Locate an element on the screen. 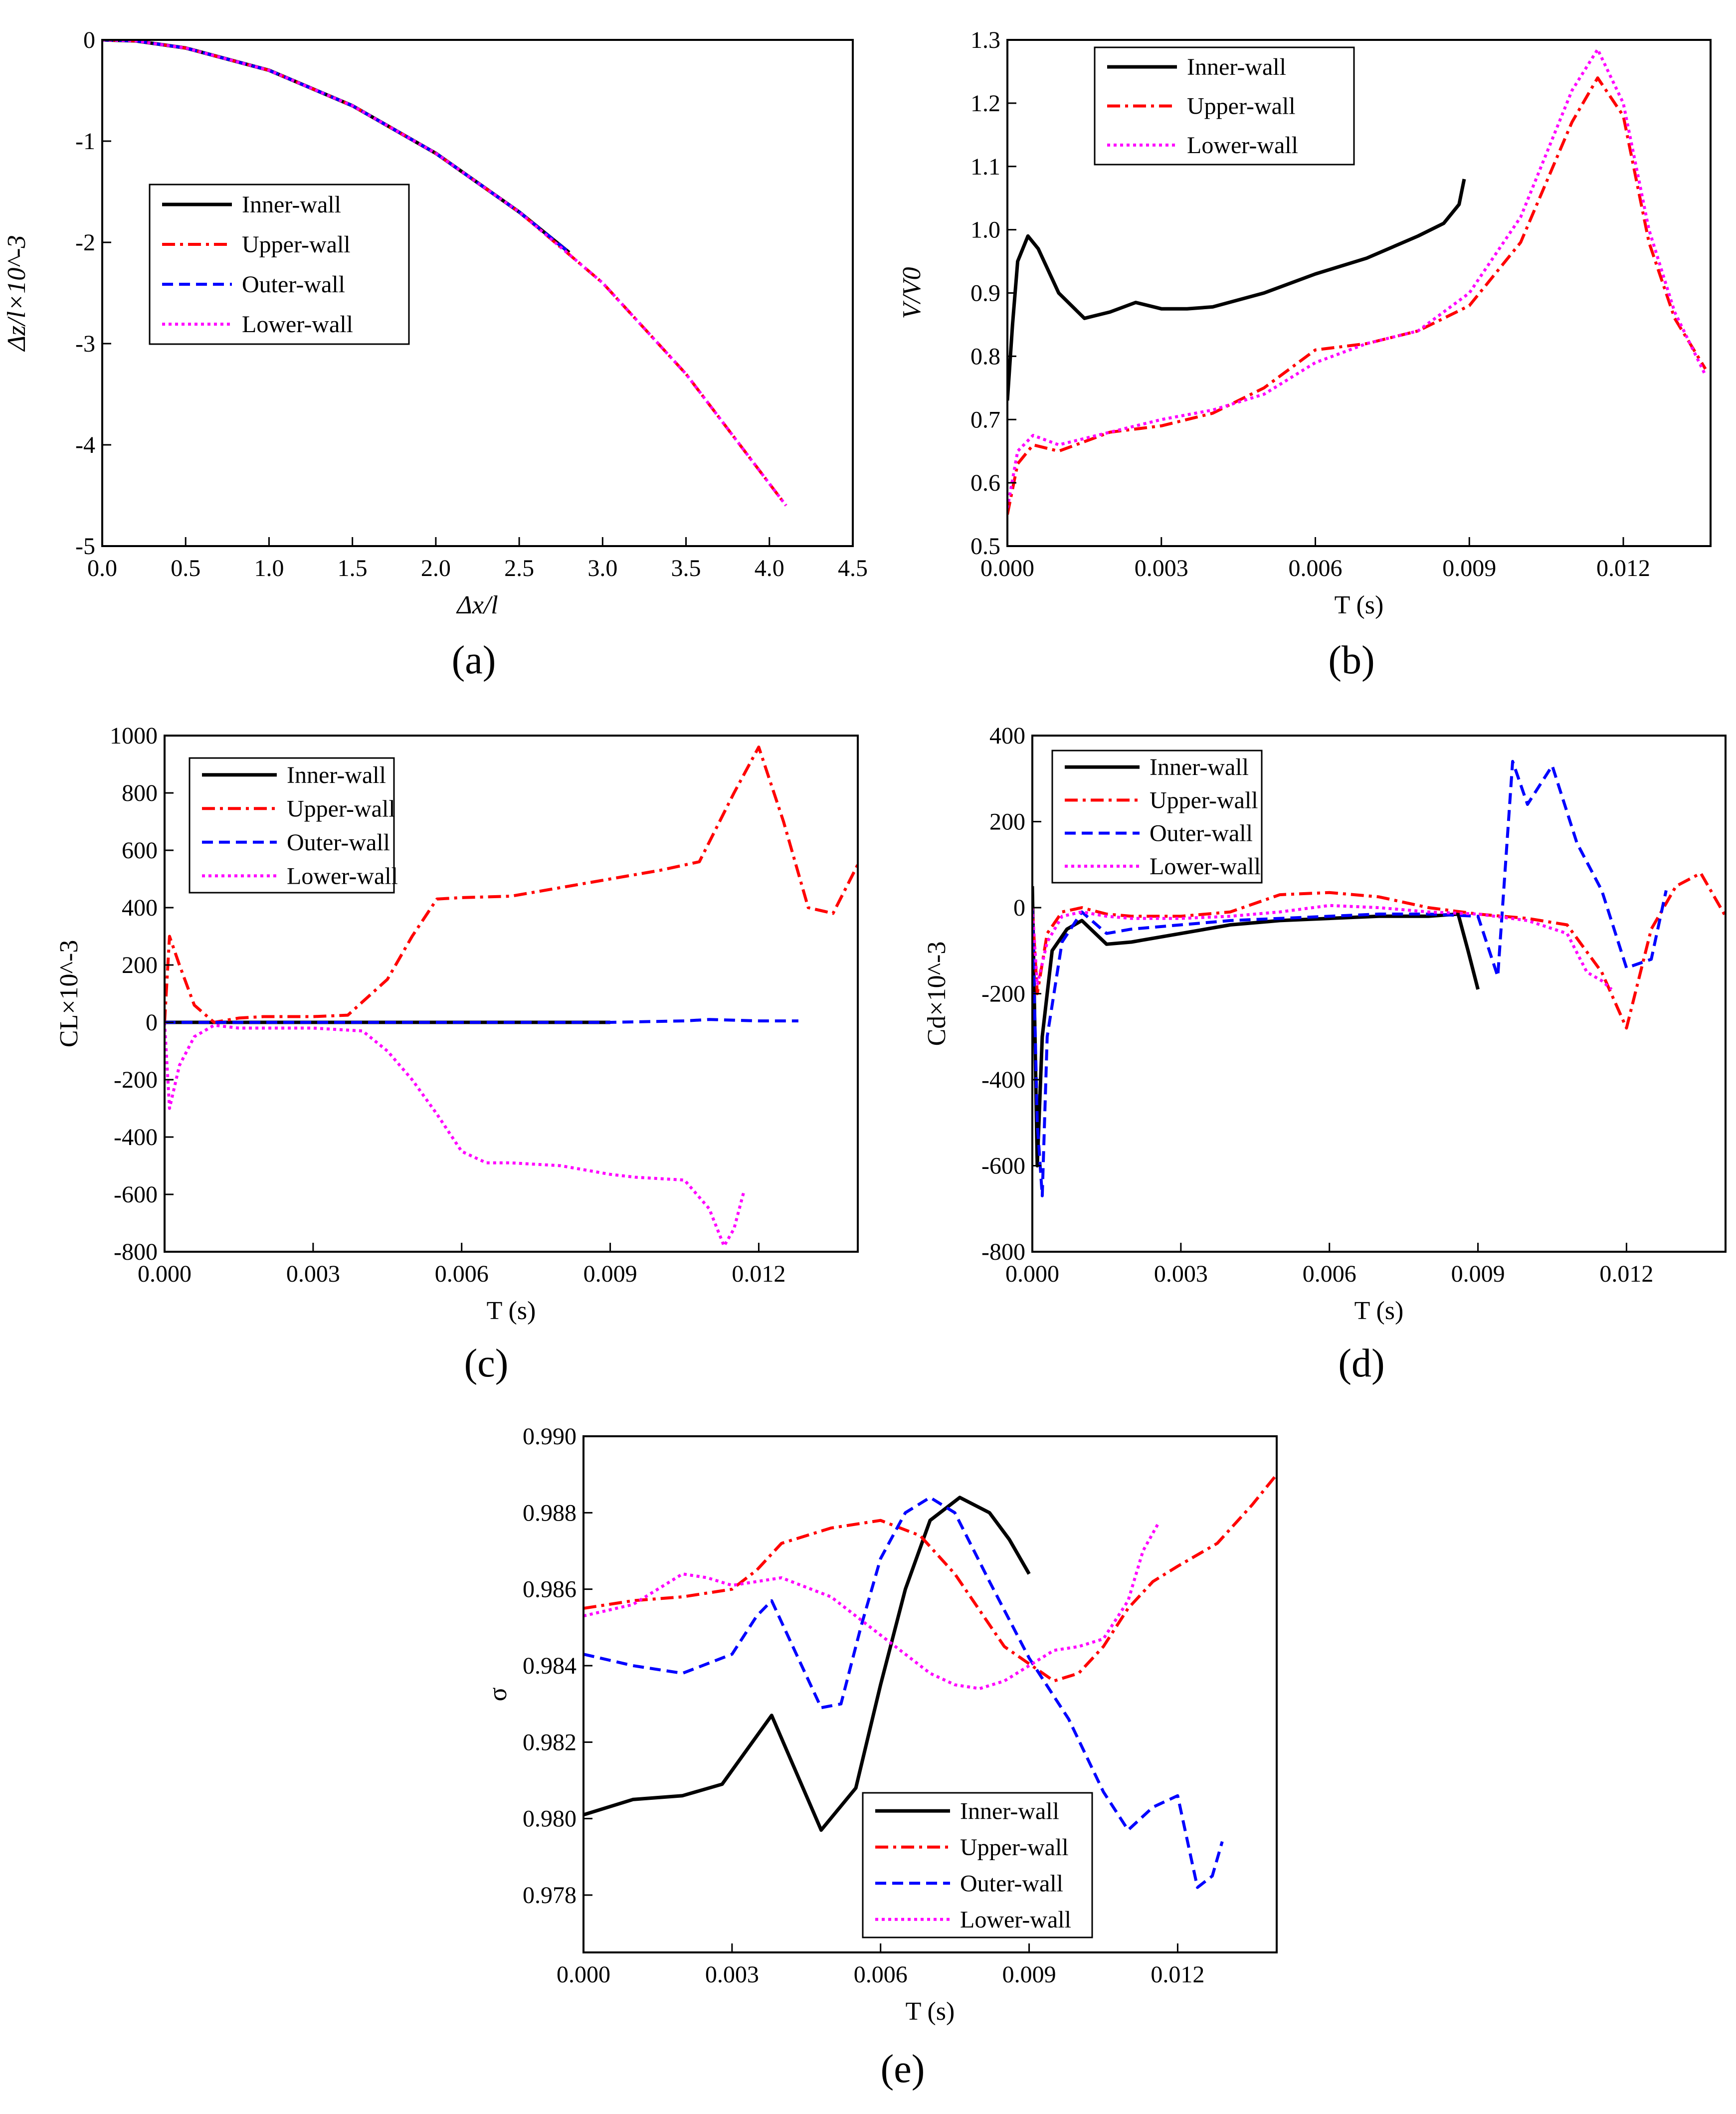 The width and height of the screenshot is (1736, 2114). y-tick-label-e: 0.982 is located at coordinates (550, 1742).